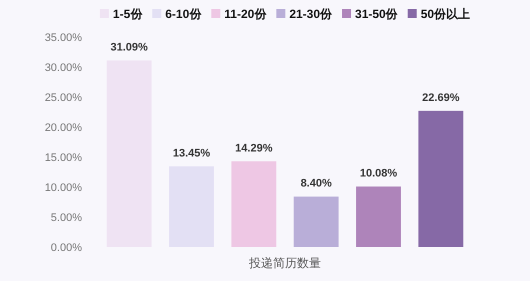 The height and width of the screenshot is (281, 530). Describe the element at coordinates (128, 14) in the screenshot. I see `legend-label: 1-5份` at that location.